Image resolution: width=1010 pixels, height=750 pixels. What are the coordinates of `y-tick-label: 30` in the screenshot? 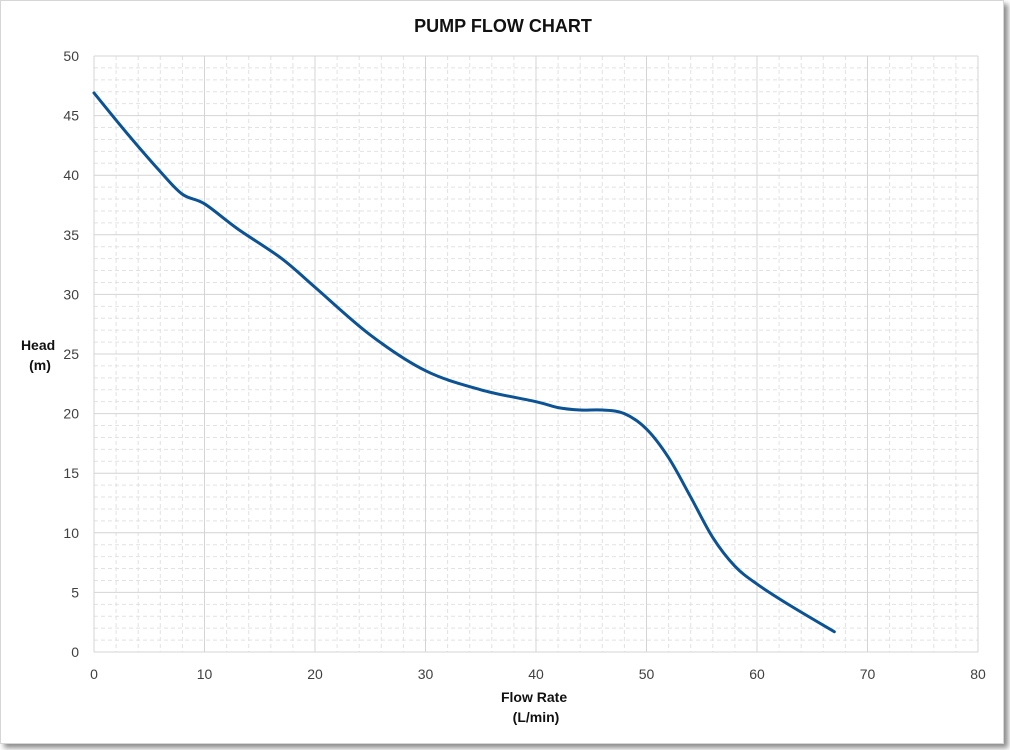 It's located at (71, 294).